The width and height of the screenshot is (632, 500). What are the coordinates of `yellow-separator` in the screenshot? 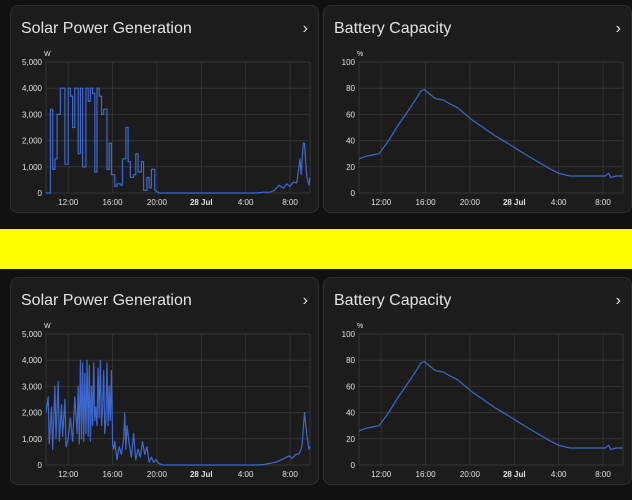 It's located at (316, 249).